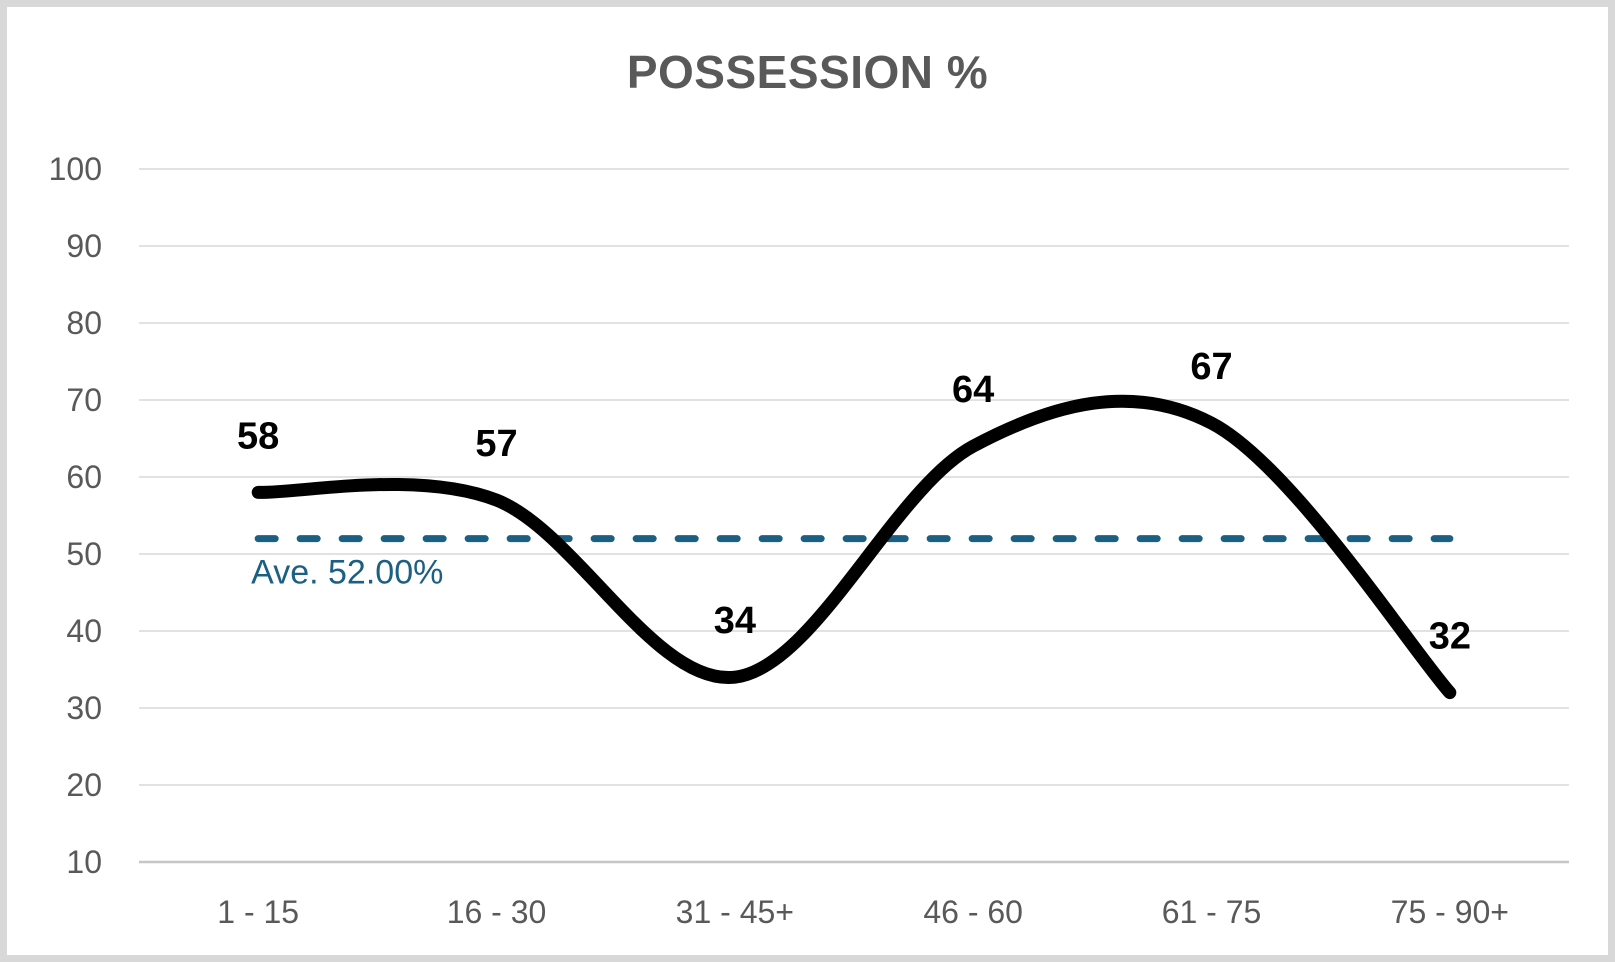 The image size is (1615, 962). I want to click on y-axis-tick-label: 30, so click(84, 708).